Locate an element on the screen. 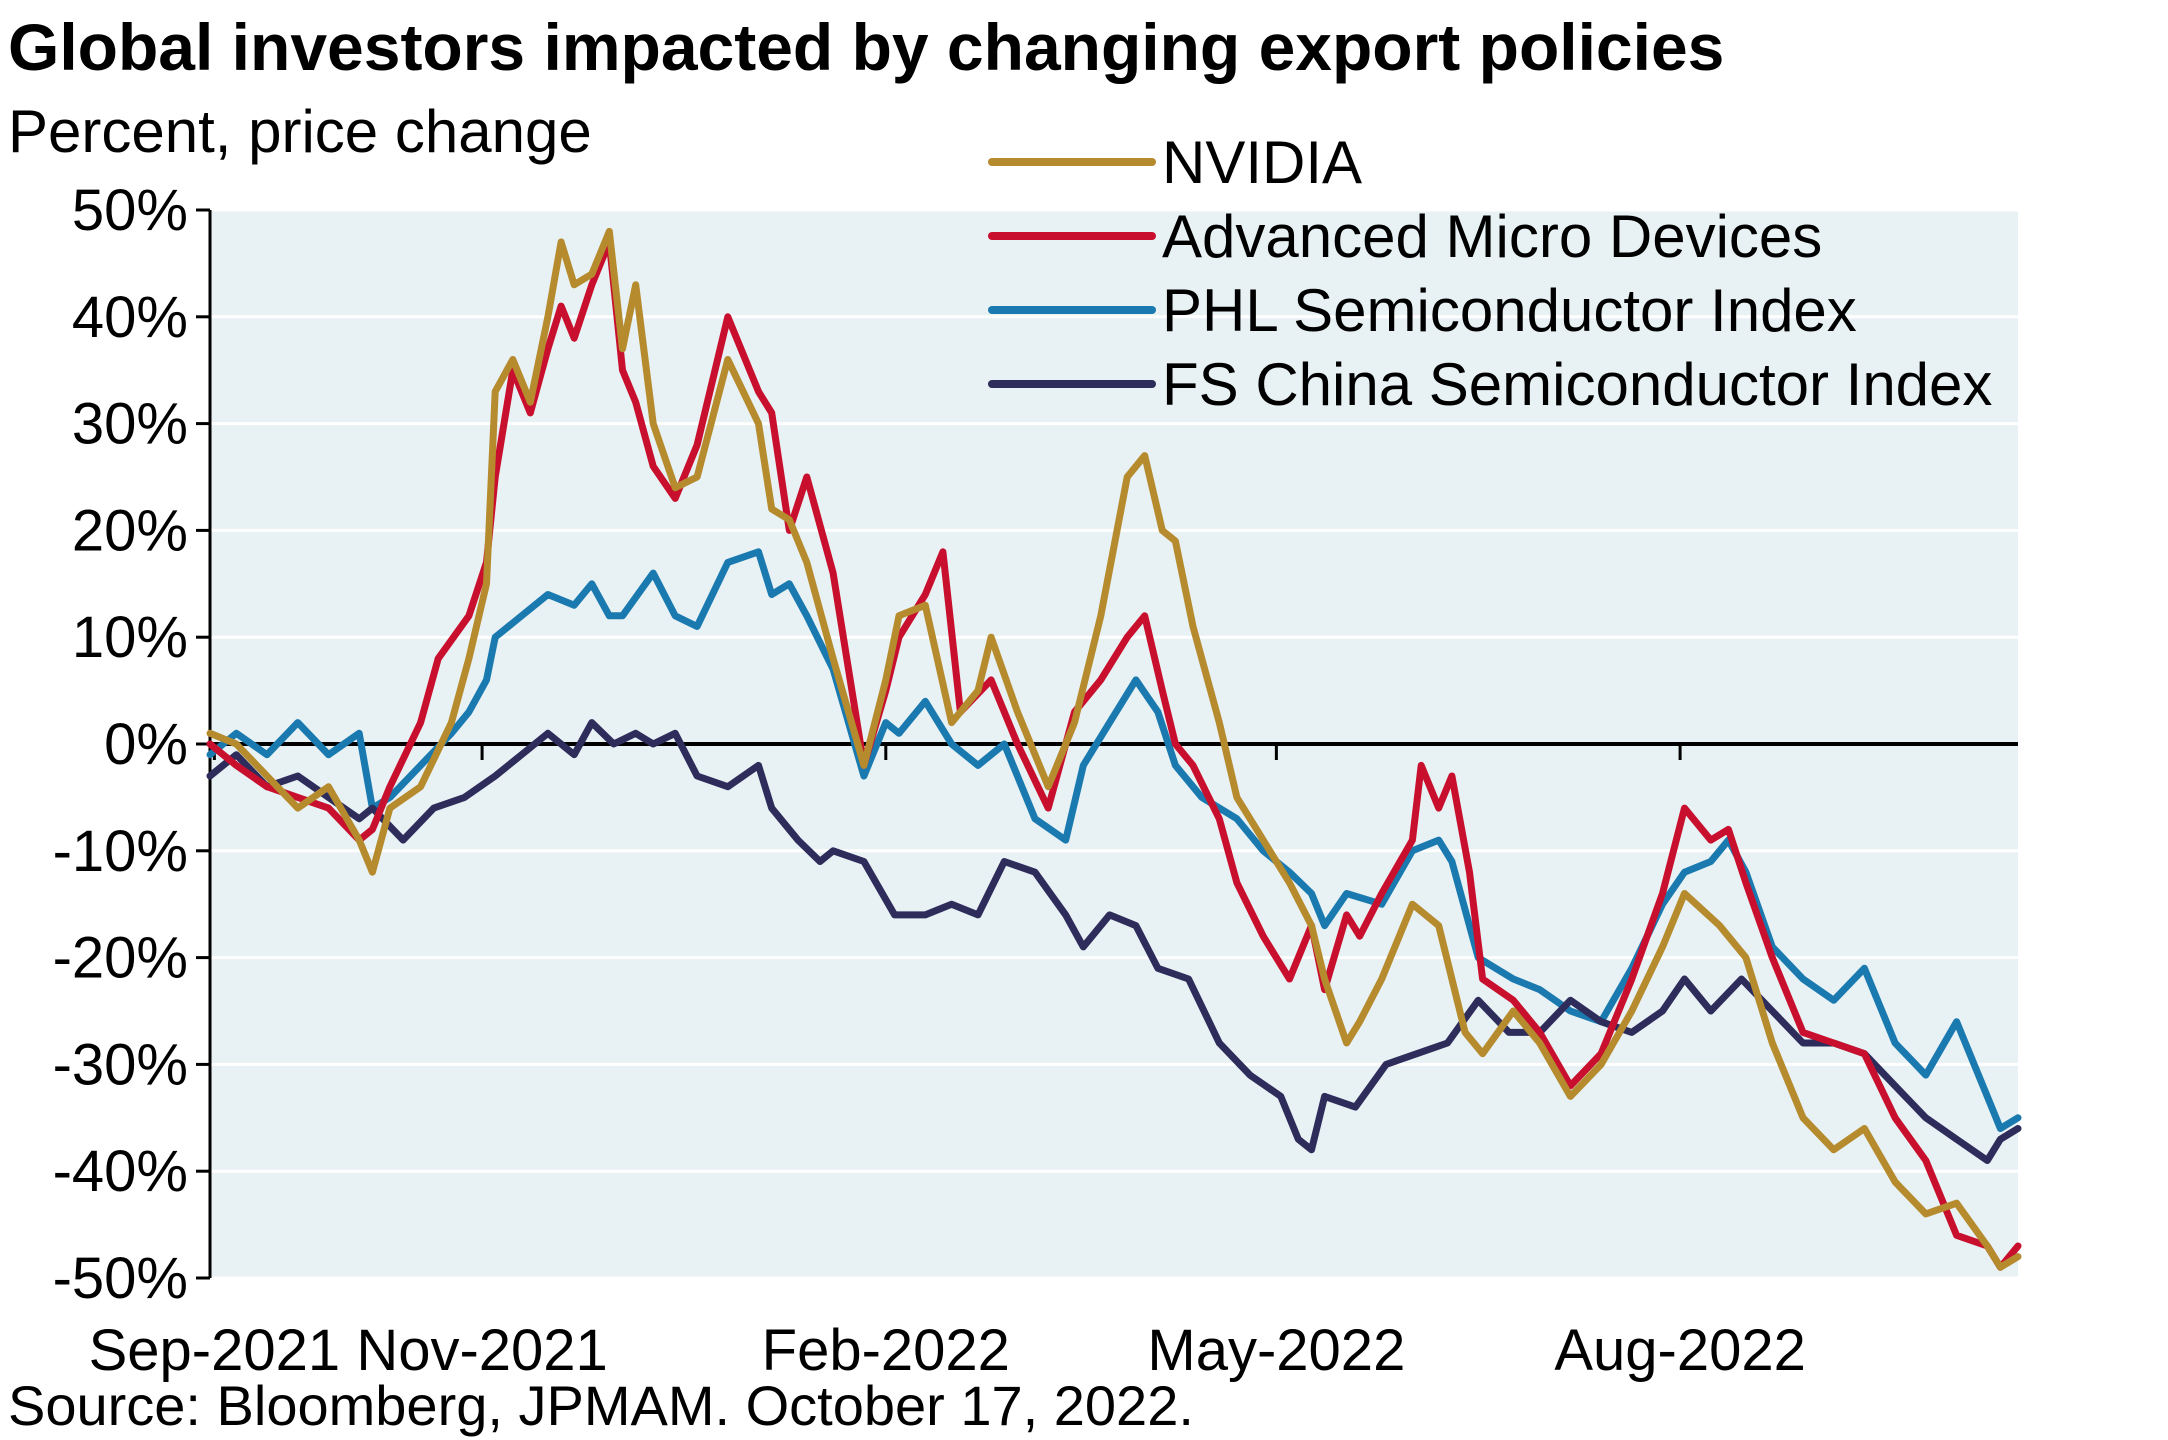  legend-label: PHL Semiconductor Index is located at coordinates (1509, 310).